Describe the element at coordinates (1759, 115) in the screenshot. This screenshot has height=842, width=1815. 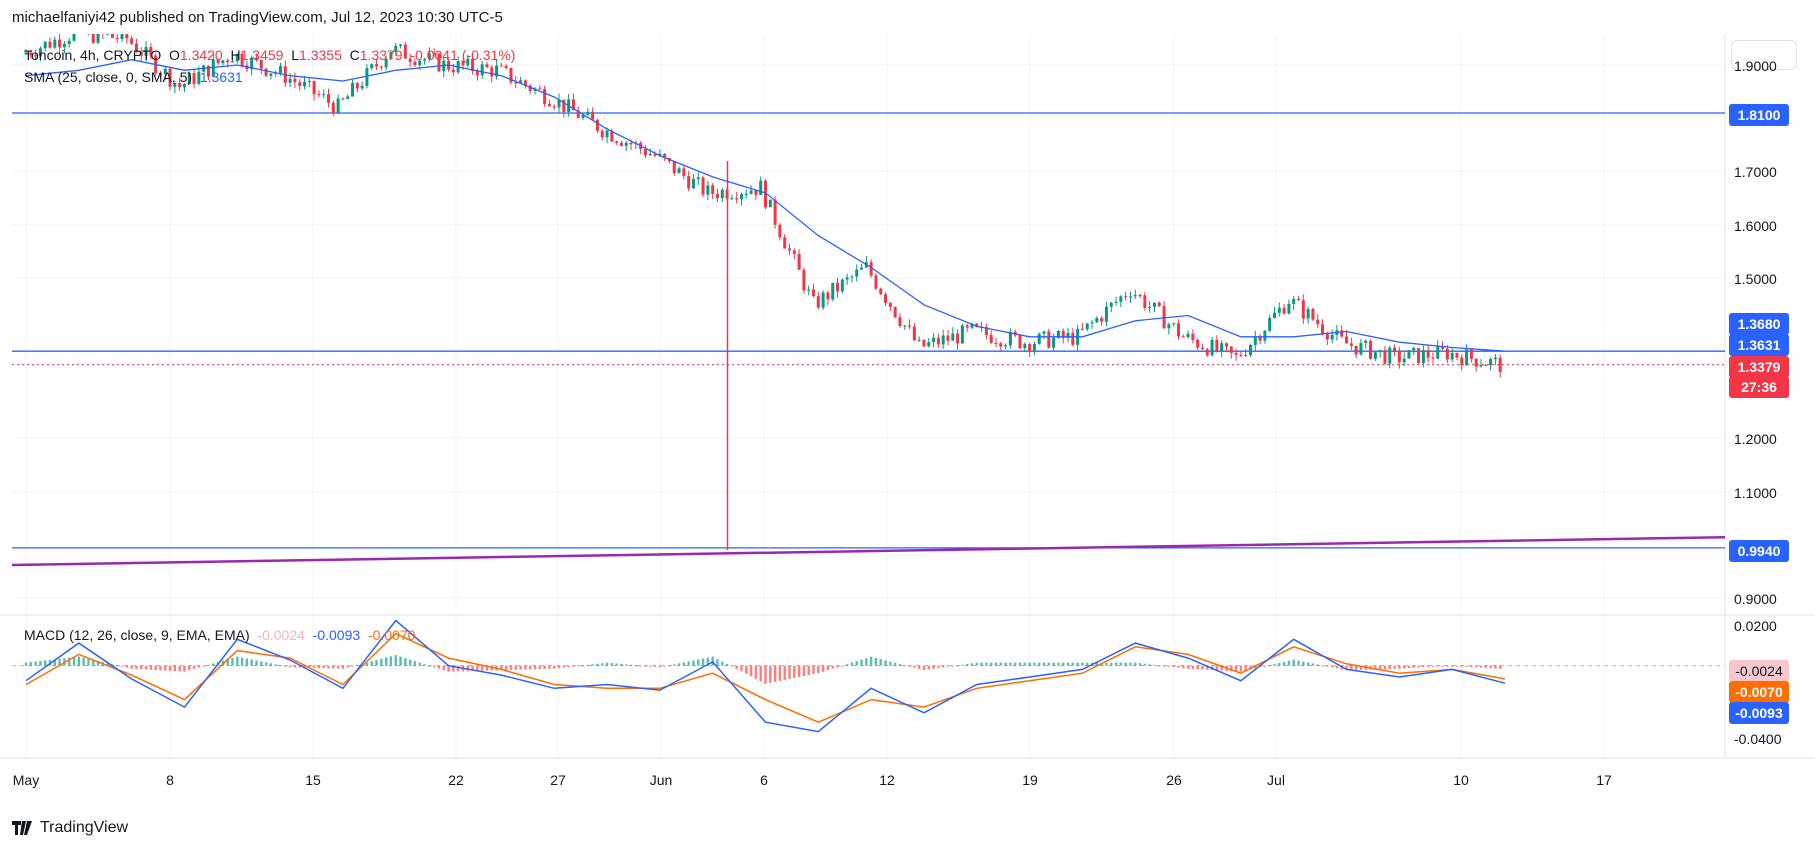
I see `resistance-level-tag: 1.8100` at that location.